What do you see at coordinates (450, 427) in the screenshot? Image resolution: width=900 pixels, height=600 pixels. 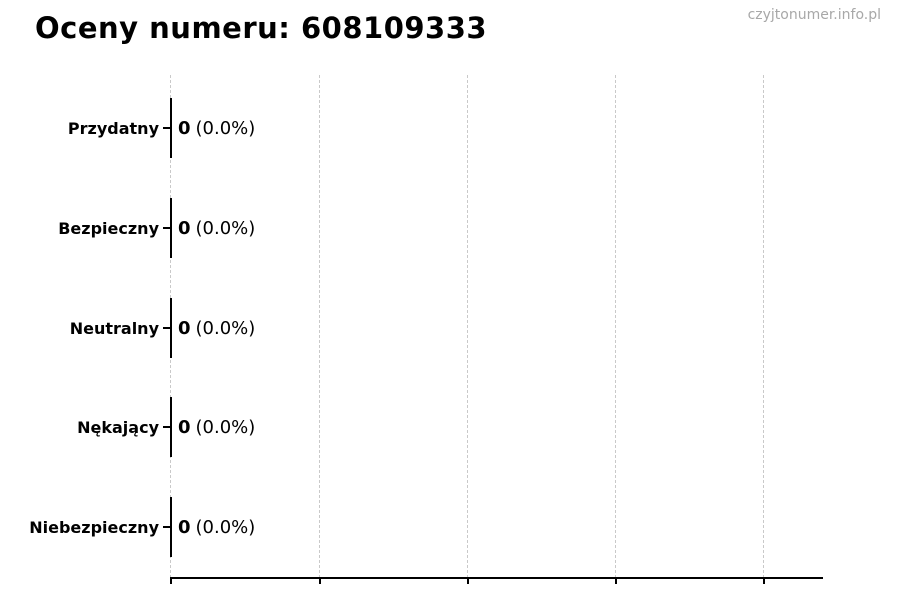 I see `bar-row: Nękający 0 (0.0%)` at bounding box center [450, 427].